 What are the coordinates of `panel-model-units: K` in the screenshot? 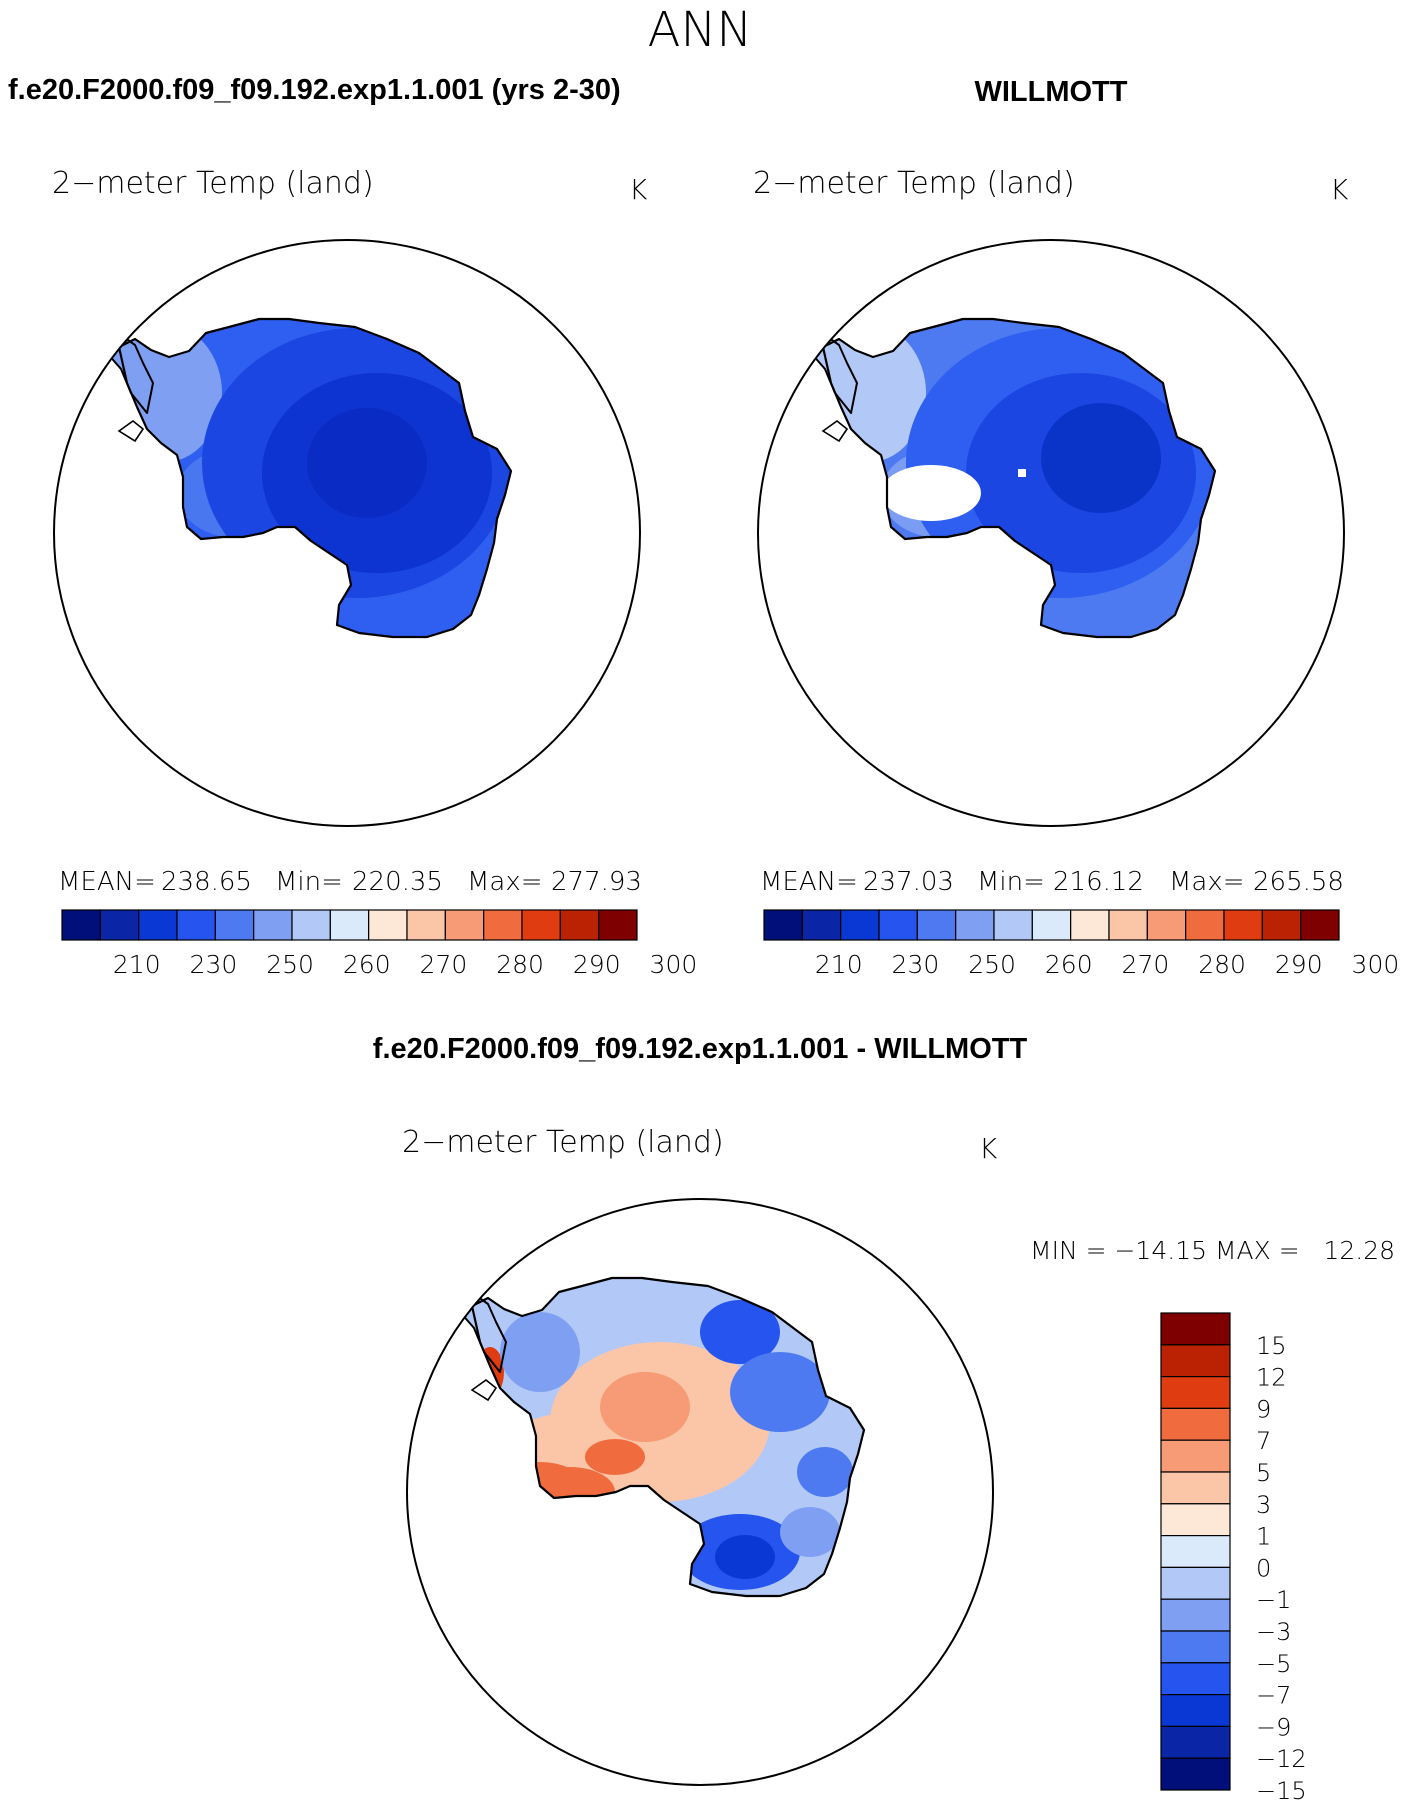 It's located at (638, 189).